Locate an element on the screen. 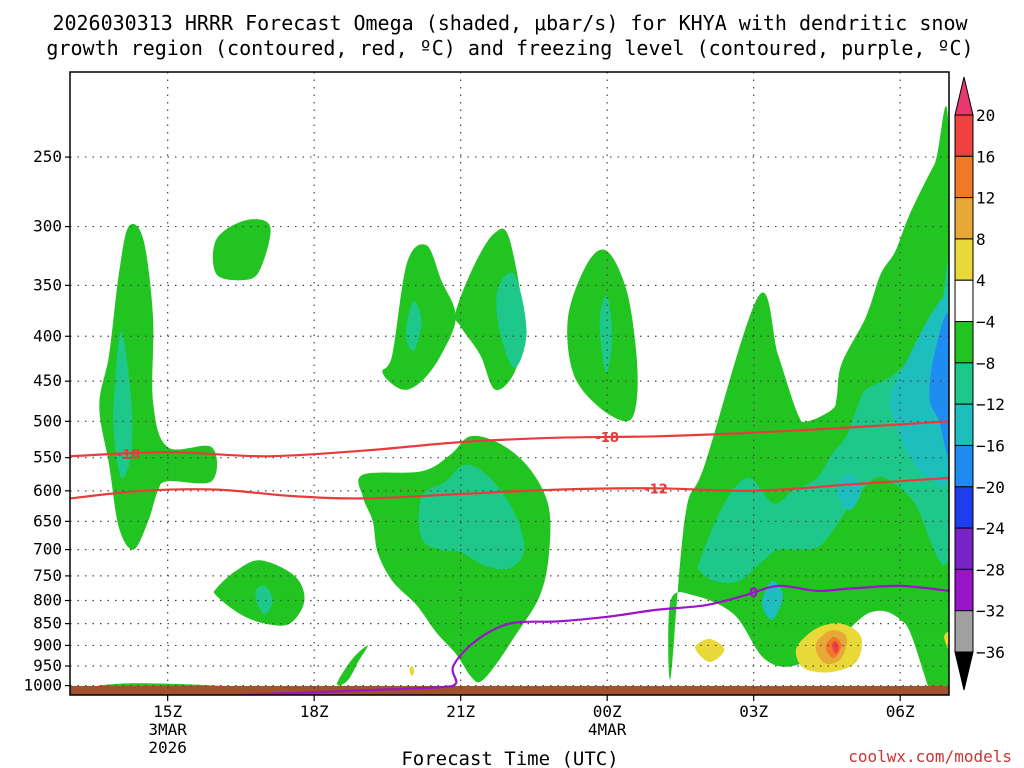 The height and width of the screenshot is (768, 1024). omega-region-east-core-d is located at coordinates (939, 384).